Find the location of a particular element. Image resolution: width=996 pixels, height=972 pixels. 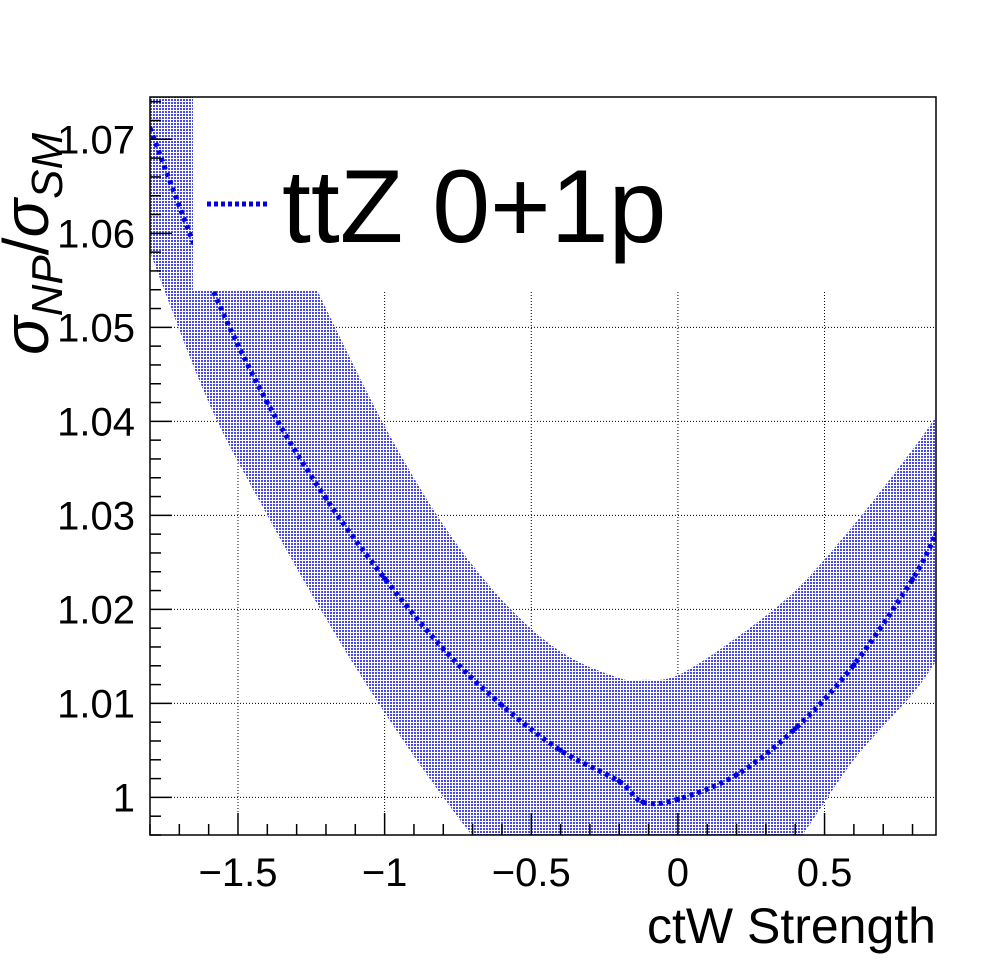

x-tick-label: 0 is located at coordinates (678, 873).